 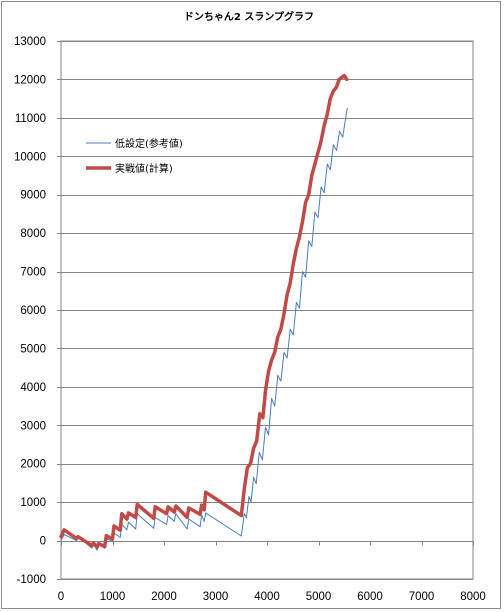 What do you see at coordinates (164, 597) in the screenshot?
I see `x-tick-label: 2000` at bounding box center [164, 597].